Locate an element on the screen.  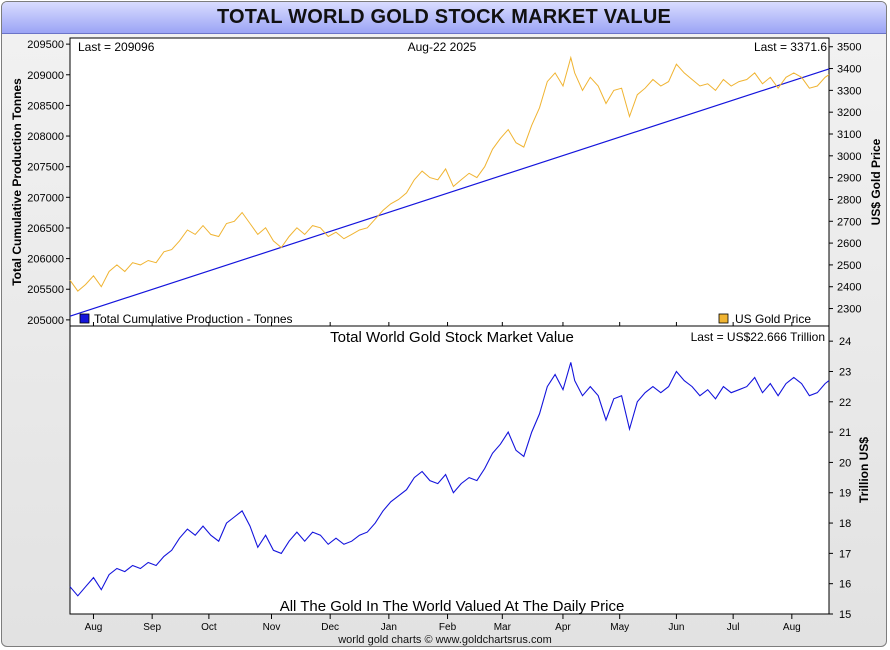
left-axis-tick-label: 207000 is located at coordinates (45, 198).